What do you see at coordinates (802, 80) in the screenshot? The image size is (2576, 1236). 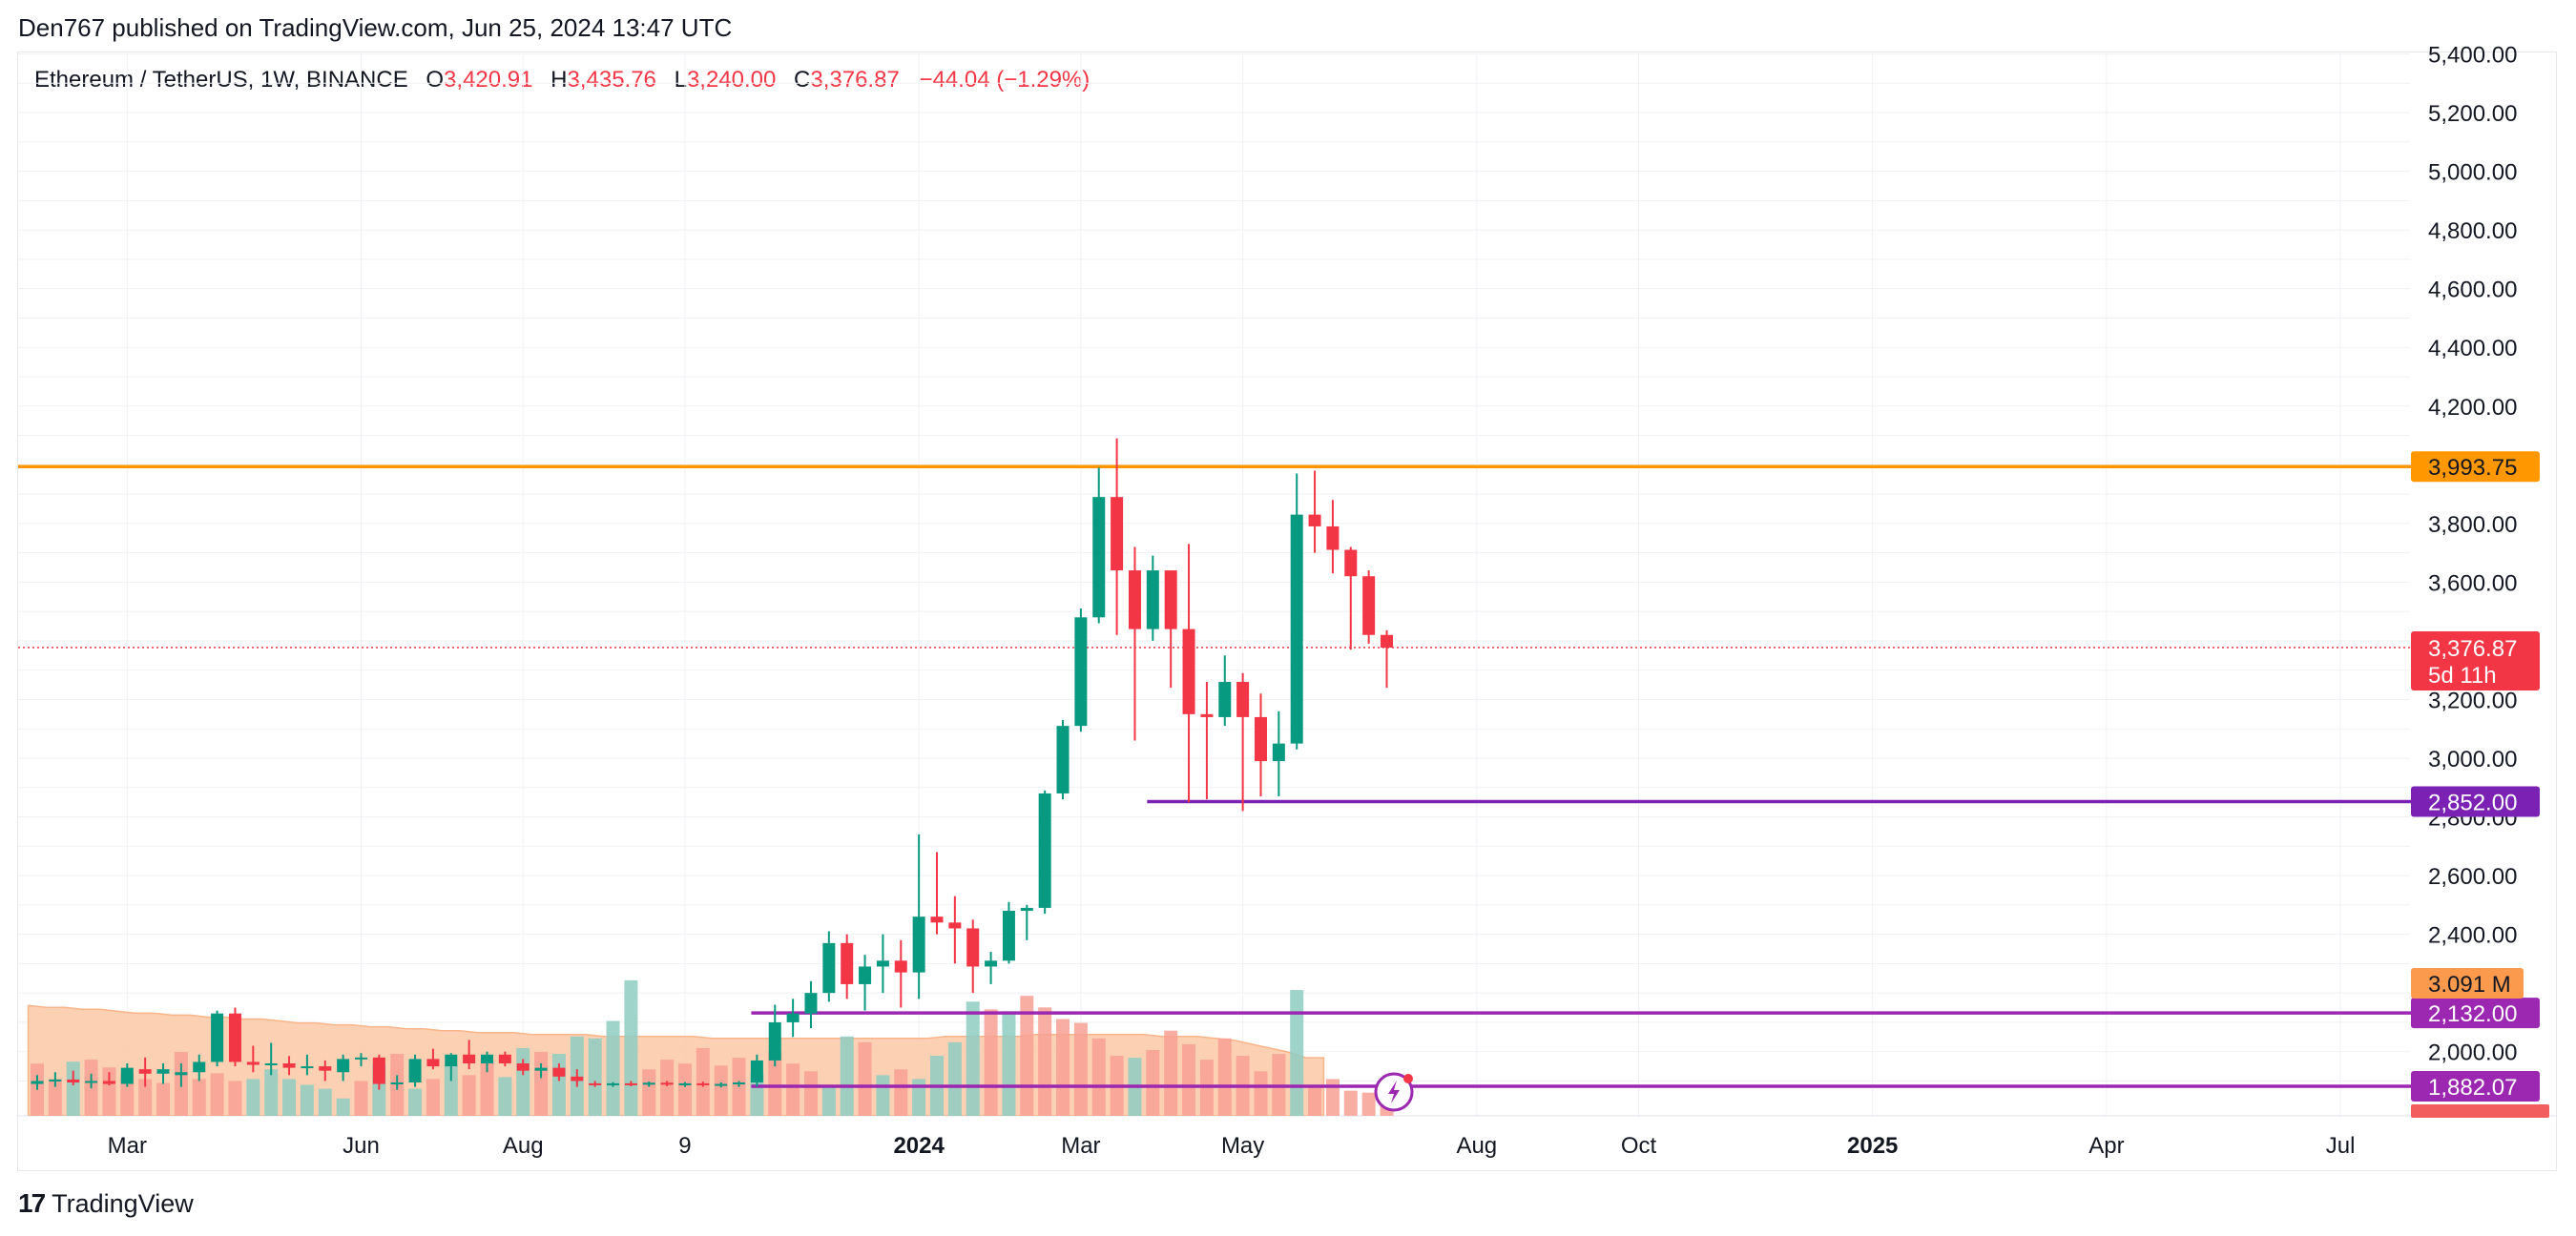 I see `legend-close-label: C` at bounding box center [802, 80].